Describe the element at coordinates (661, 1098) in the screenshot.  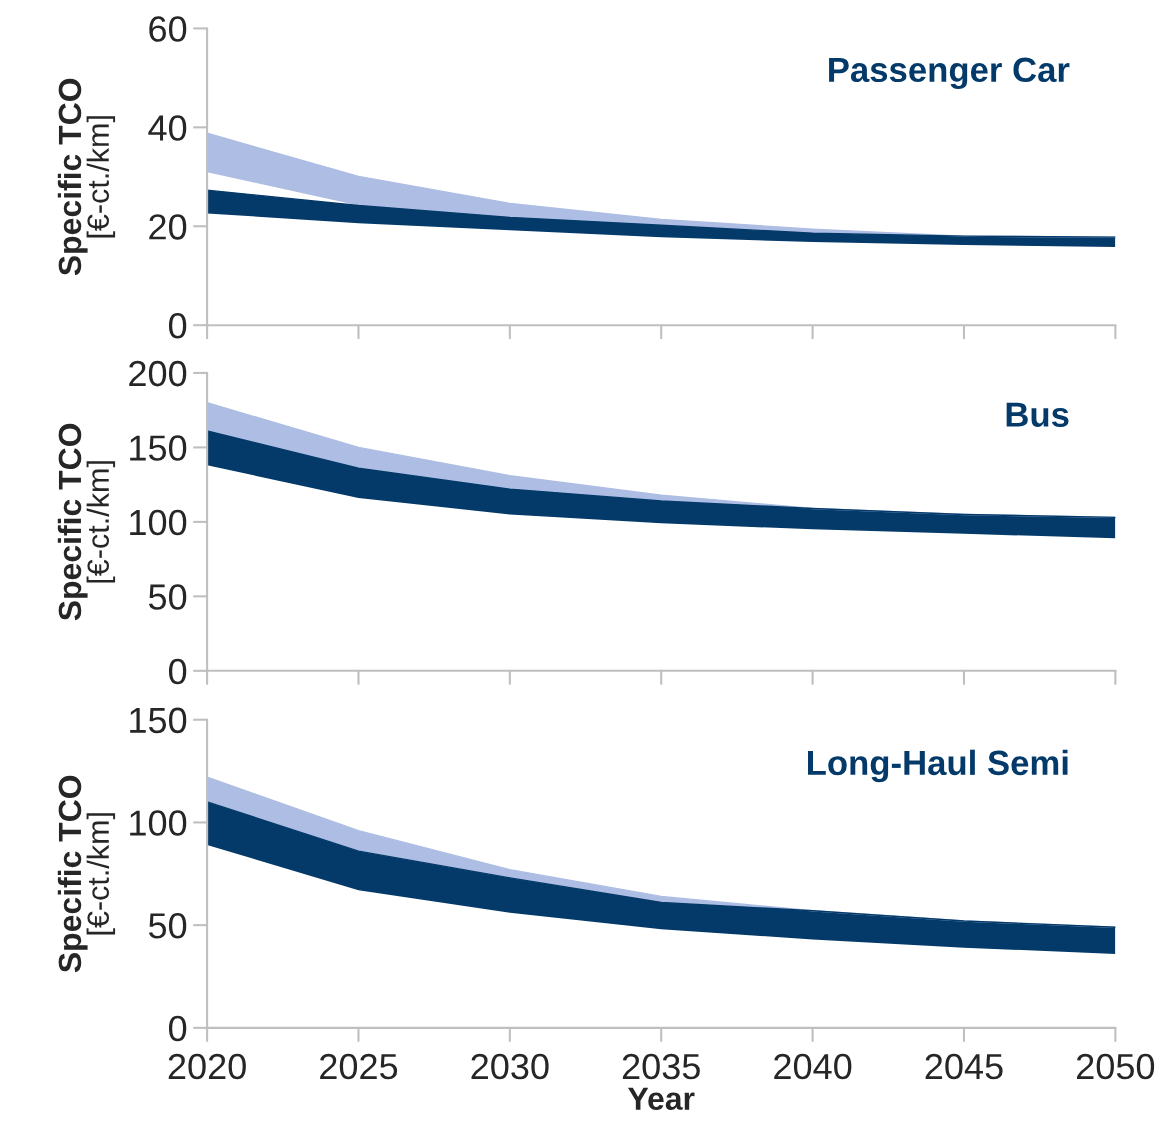
I see `x-axis-title: Year` at that location.